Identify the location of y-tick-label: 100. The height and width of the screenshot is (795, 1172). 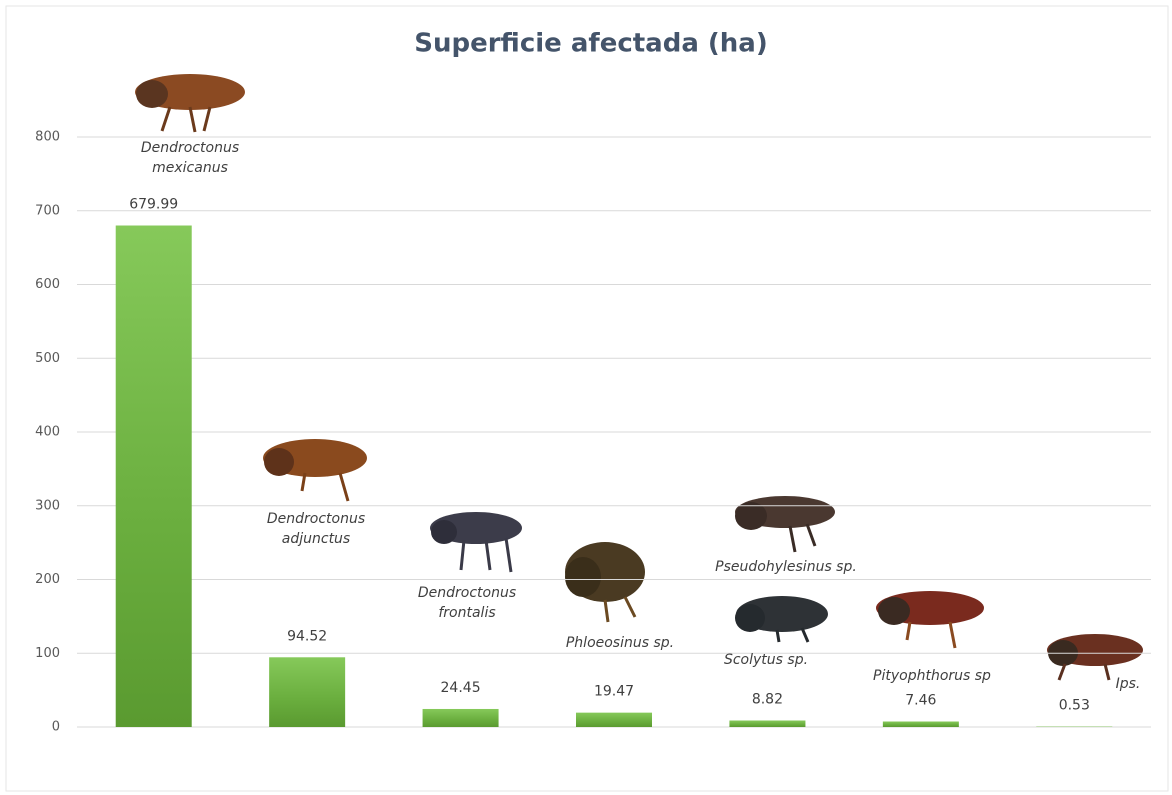
(47, 653).